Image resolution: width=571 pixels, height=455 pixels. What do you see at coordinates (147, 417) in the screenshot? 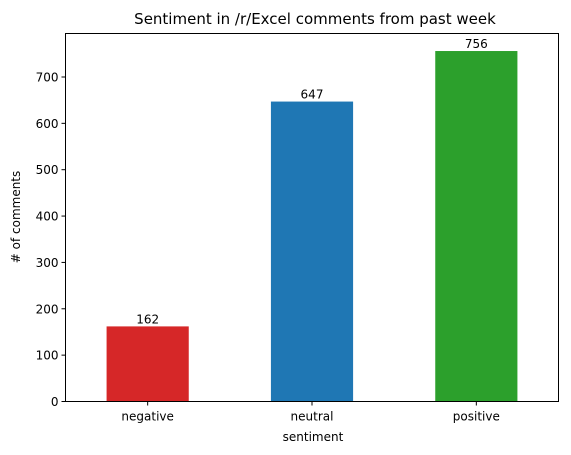
I see `x-tick-label-negative: negative` at bounding box center [147, 417].